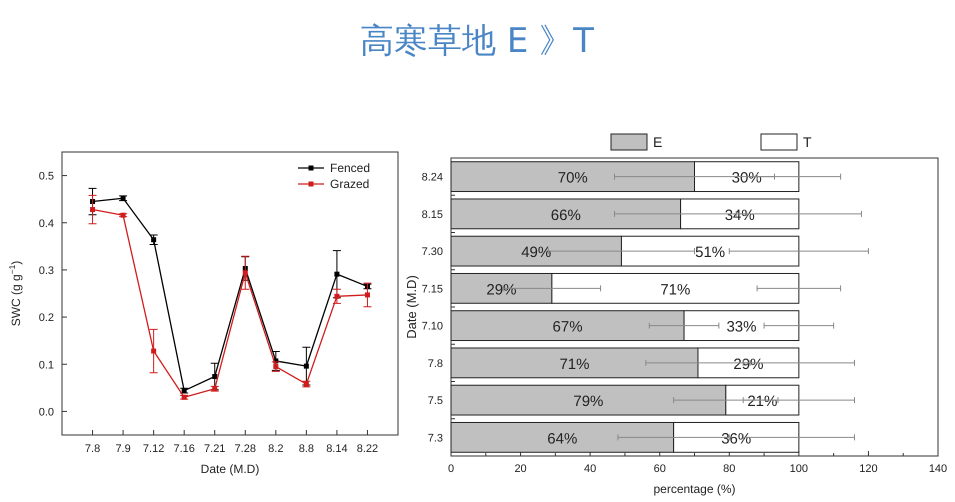 The height and width of the screenshot is (502, 955). Describe the element at coordinates (657, 142) in the screenshot. I see `legend-label: E` at that location.